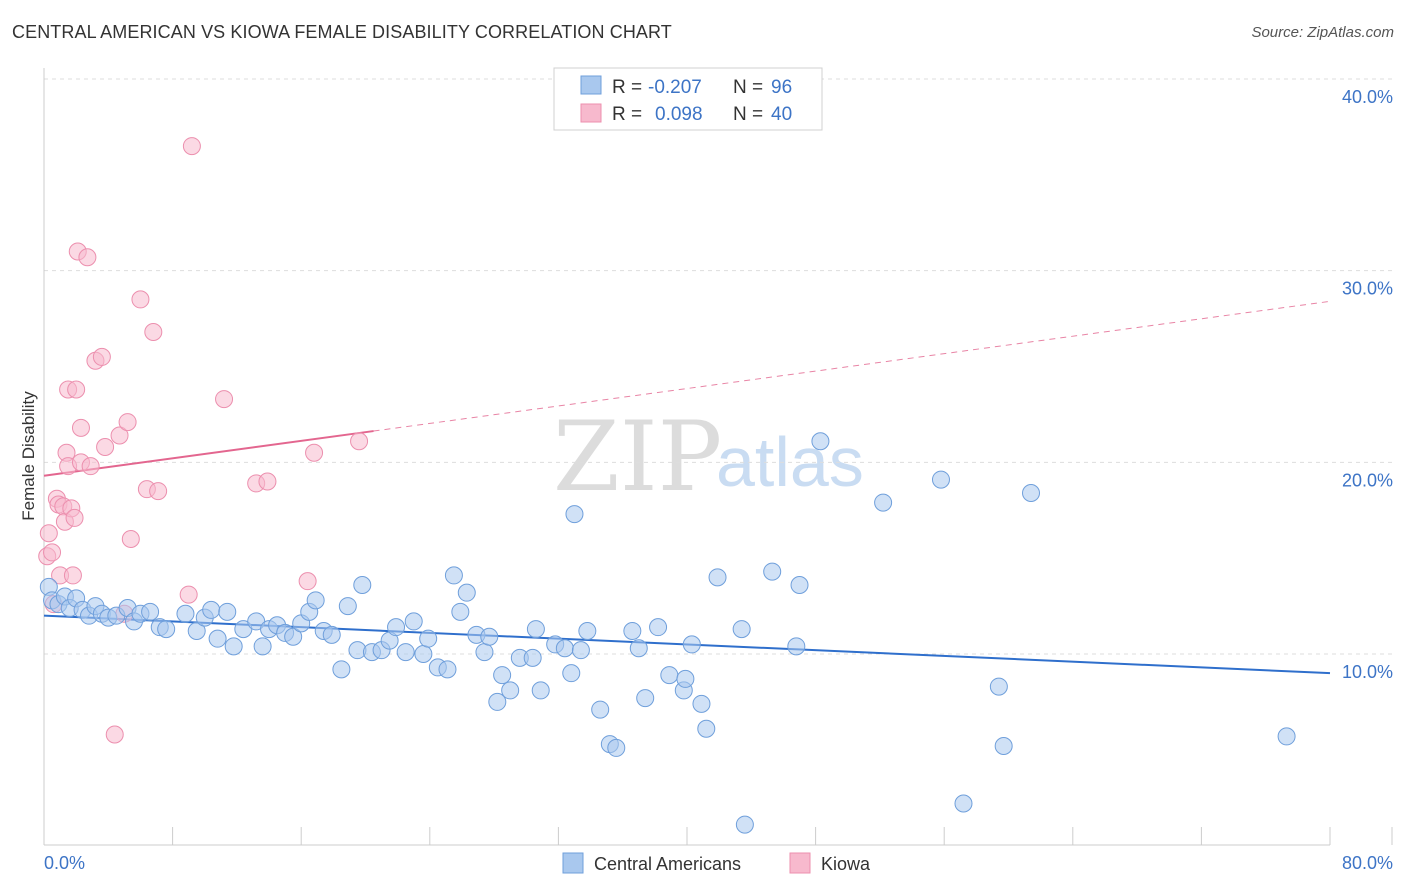 The width and height of the screenshot is (1406, 892). What do you see at coordinates (1367, 480) in the screenshot?
I see `y-tick-label: 20.0%` at bounding box center [1367, 480].